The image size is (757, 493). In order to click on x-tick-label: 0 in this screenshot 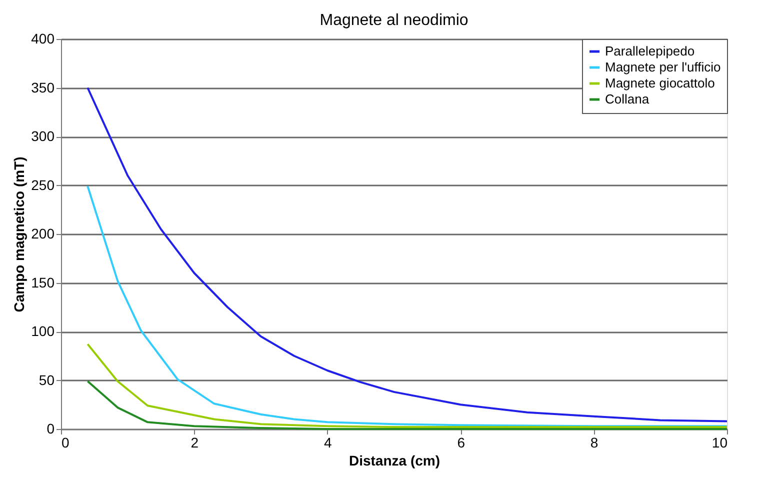, I will do `click(66, 442)`.